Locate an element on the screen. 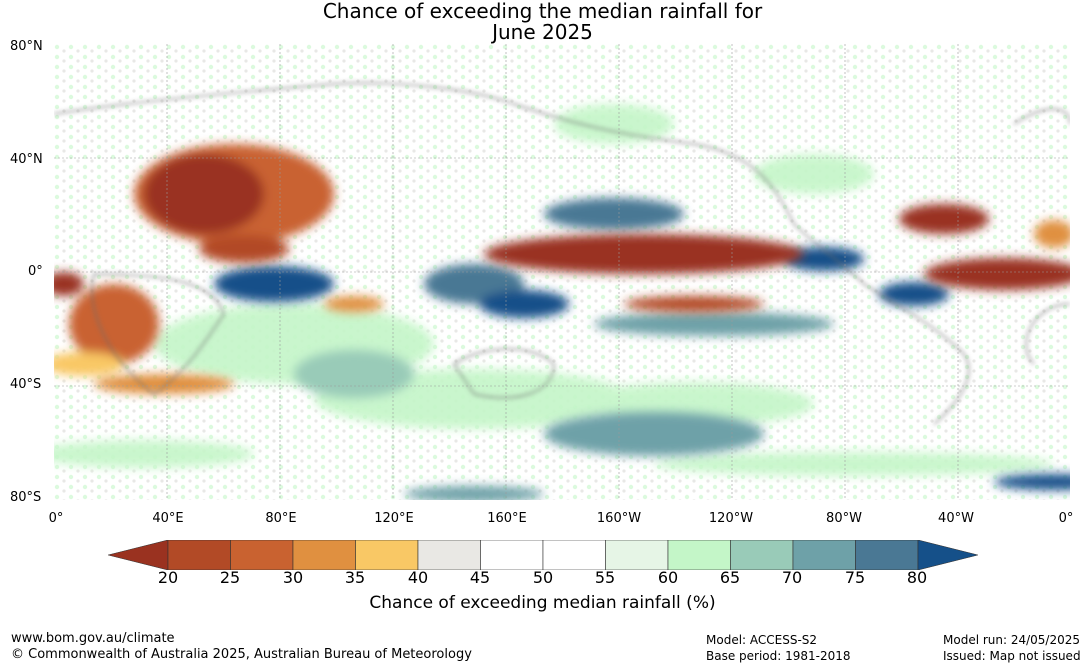 This screenshot has height=667, width=1085. lon-label-80w: 80°W is located at coordinates (844, 518).